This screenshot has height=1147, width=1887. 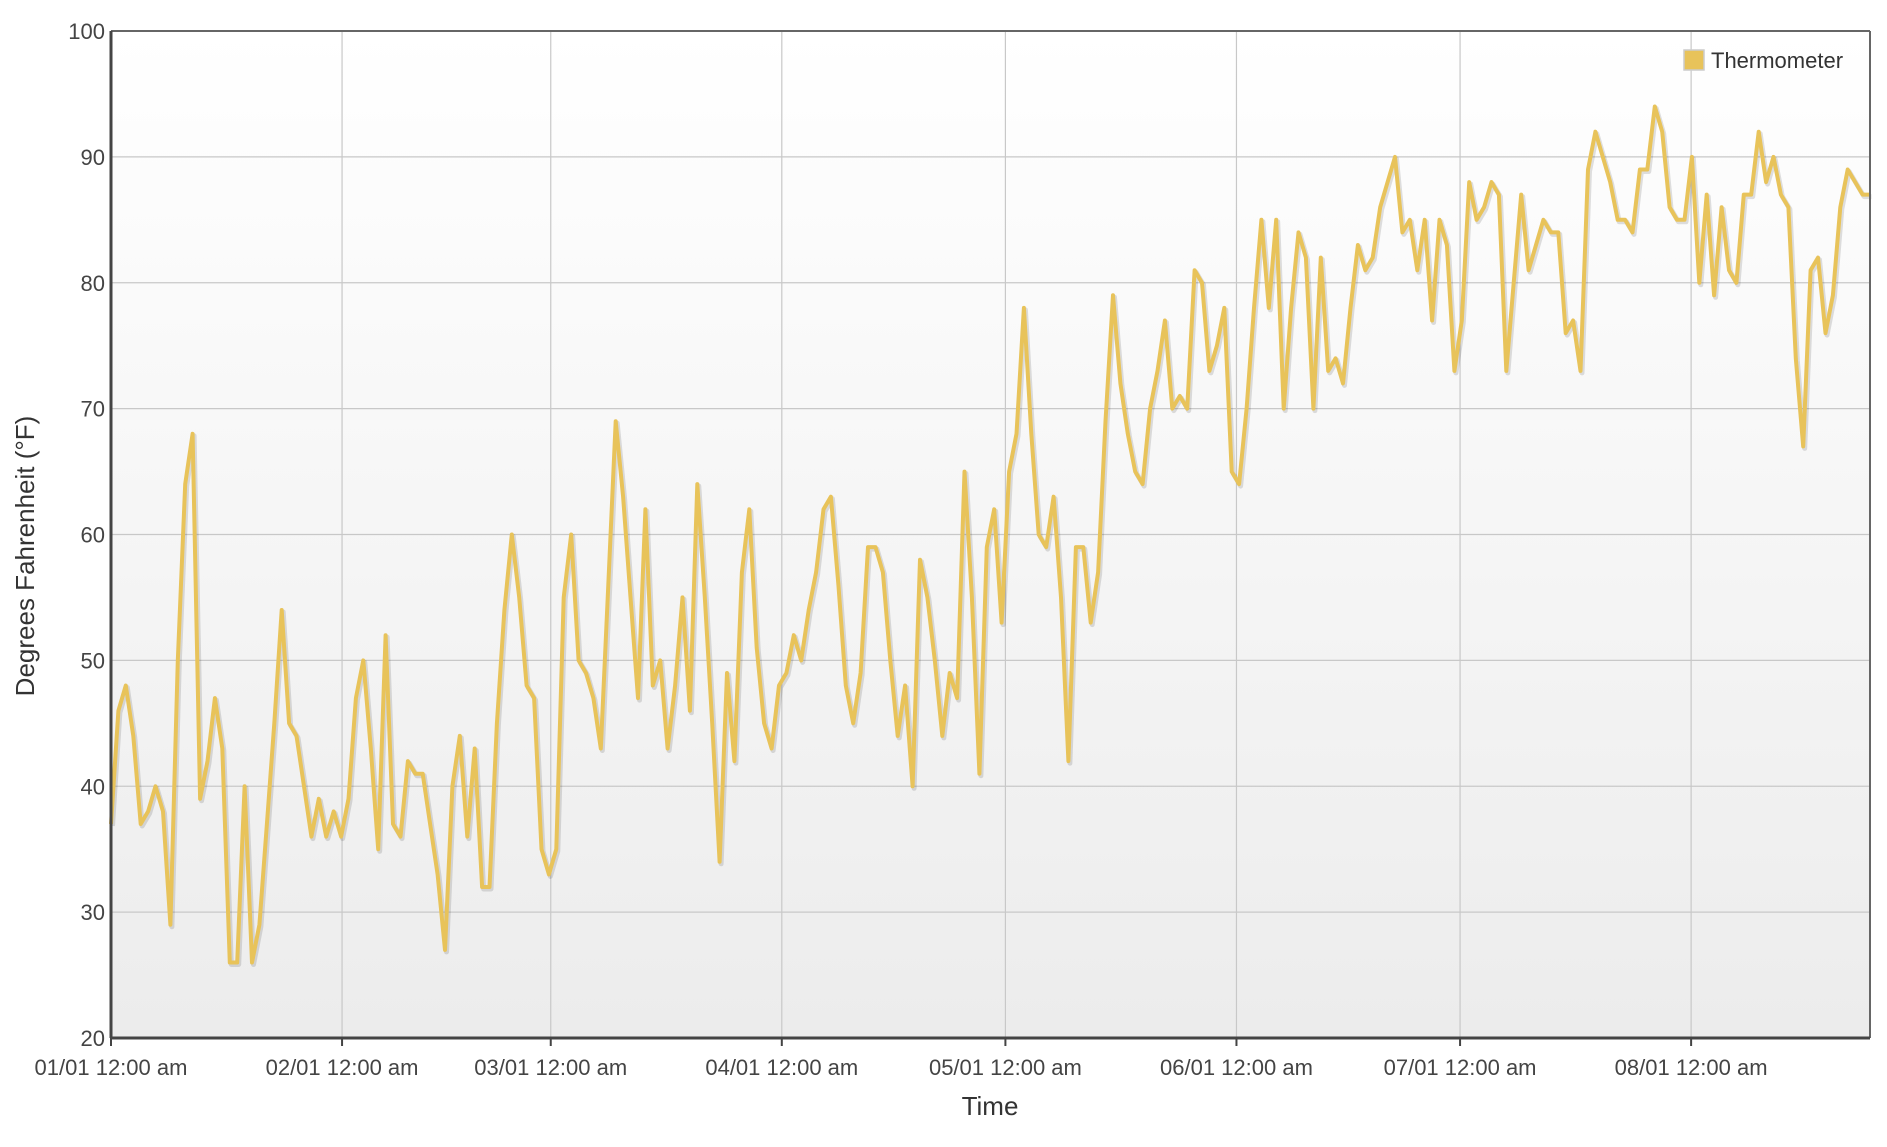 I want to click on y-tick-label: 80, so click(x=93, y=283).